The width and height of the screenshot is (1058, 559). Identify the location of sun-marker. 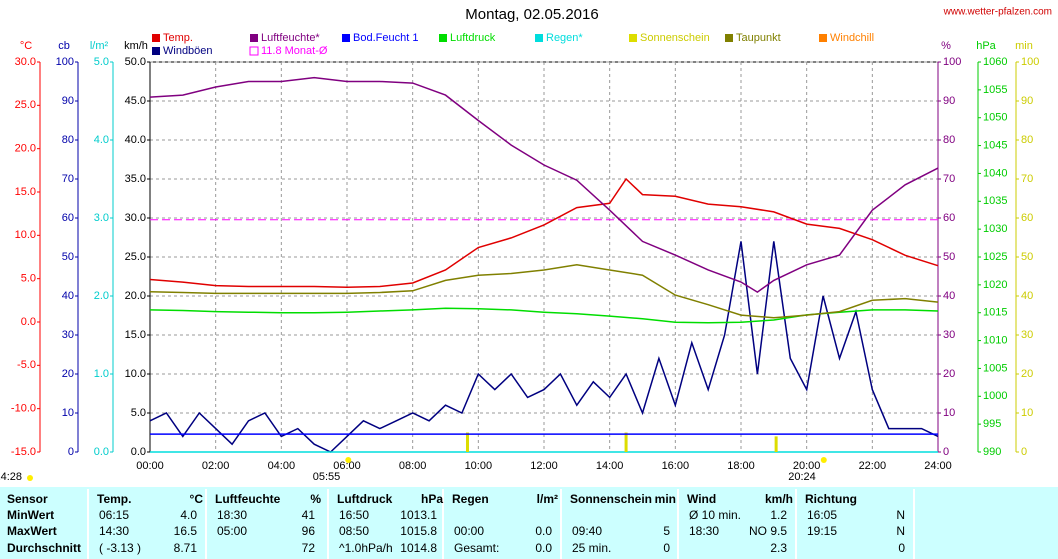
(348, 460).